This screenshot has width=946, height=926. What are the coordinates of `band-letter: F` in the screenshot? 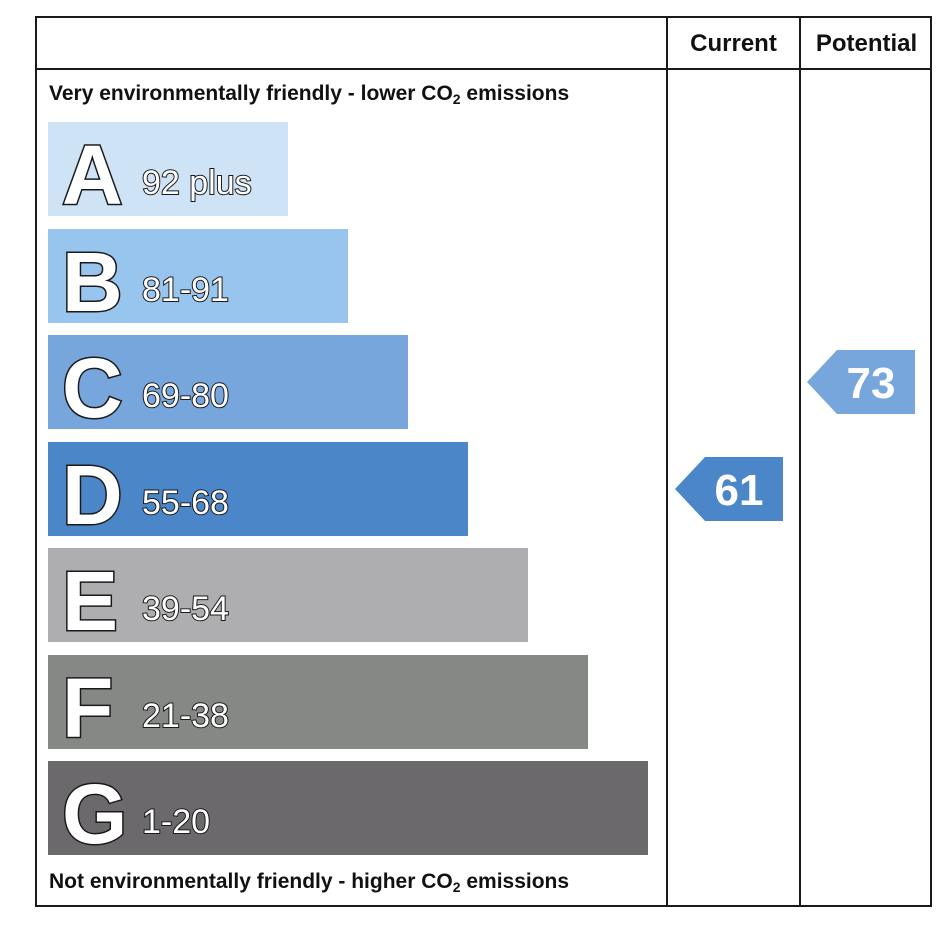 It's located at (87, 708).